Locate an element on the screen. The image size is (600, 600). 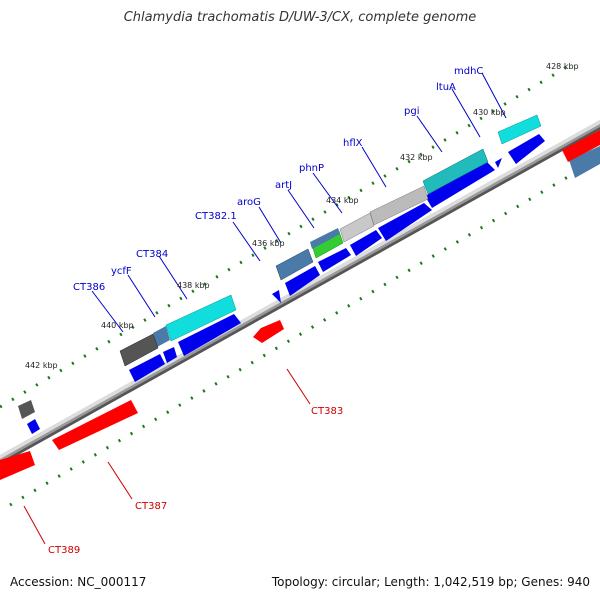
gene-label-hflX: hflX is located at coordinates (353, 143).